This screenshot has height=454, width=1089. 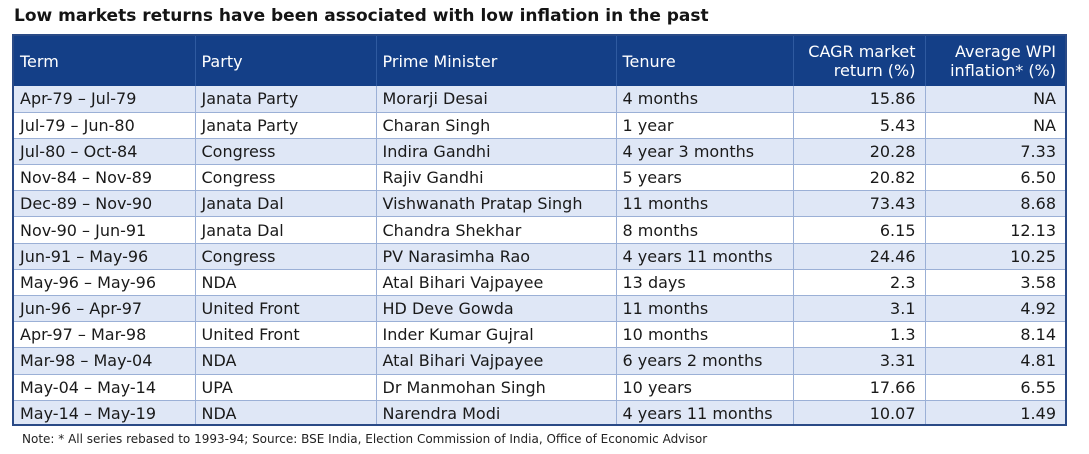 What do you see at coordinates (286, 61) in the screenshot?
I see `header-party: Party` at bounding box center [286, 61].